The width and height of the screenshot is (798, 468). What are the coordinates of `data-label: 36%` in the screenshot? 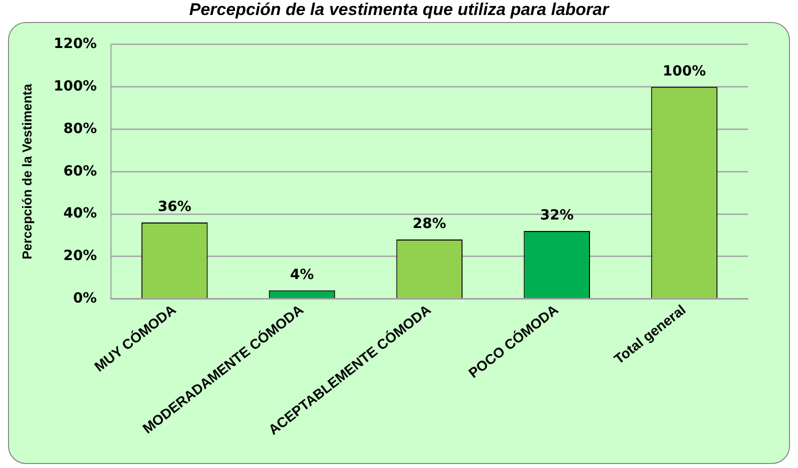 It's located at (175, 207).